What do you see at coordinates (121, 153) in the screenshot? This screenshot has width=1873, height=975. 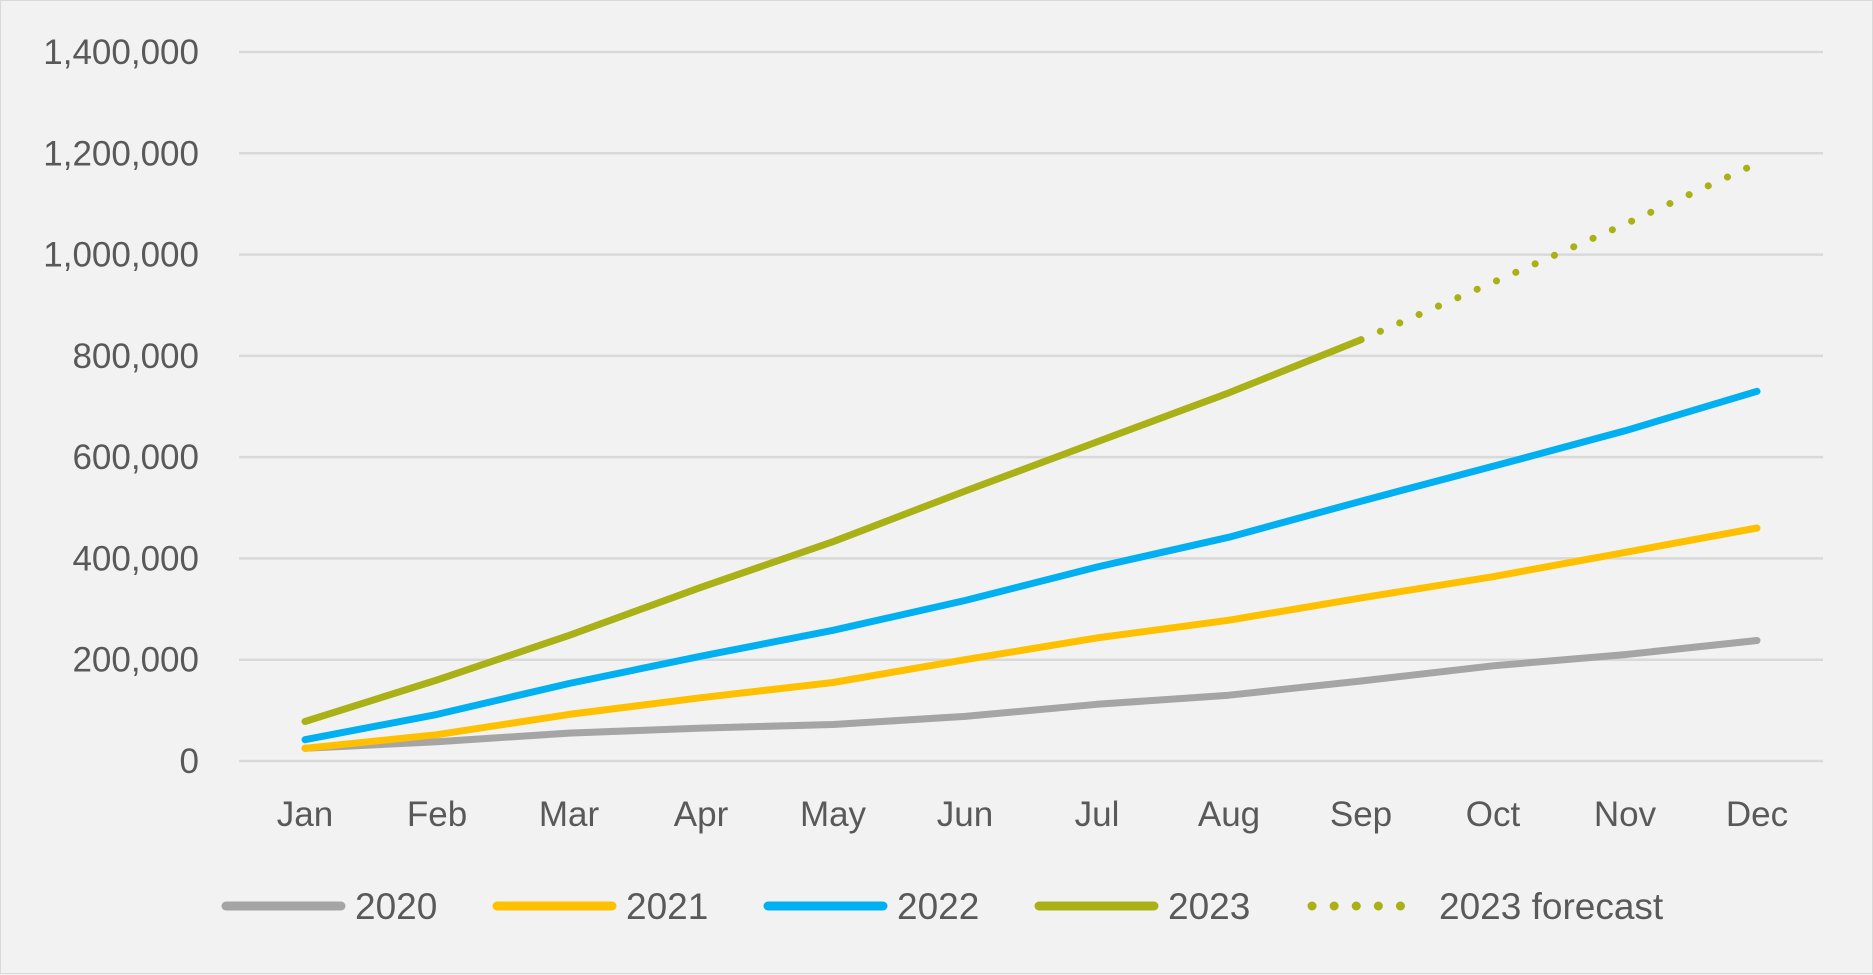 I see `y-tick-label: 1,200,000` at bounding box center [121, 153].